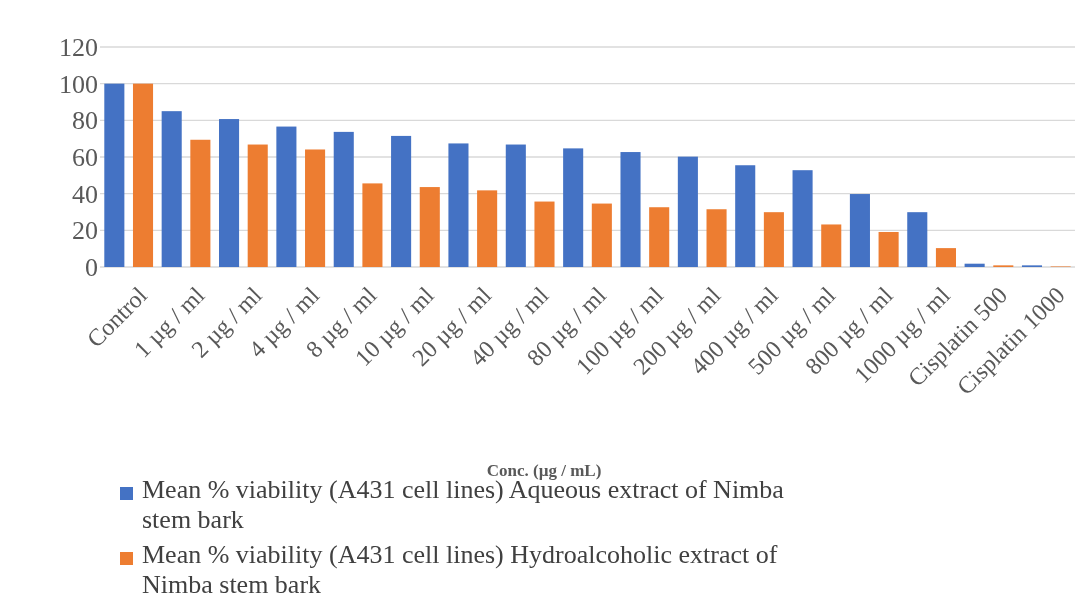 The height and width of the screenshot is (608, 1089). What do you see at coordinates (85, 194) in the screenshot?
I see `y-tick-label: 40` at bounding box center [85, 194].